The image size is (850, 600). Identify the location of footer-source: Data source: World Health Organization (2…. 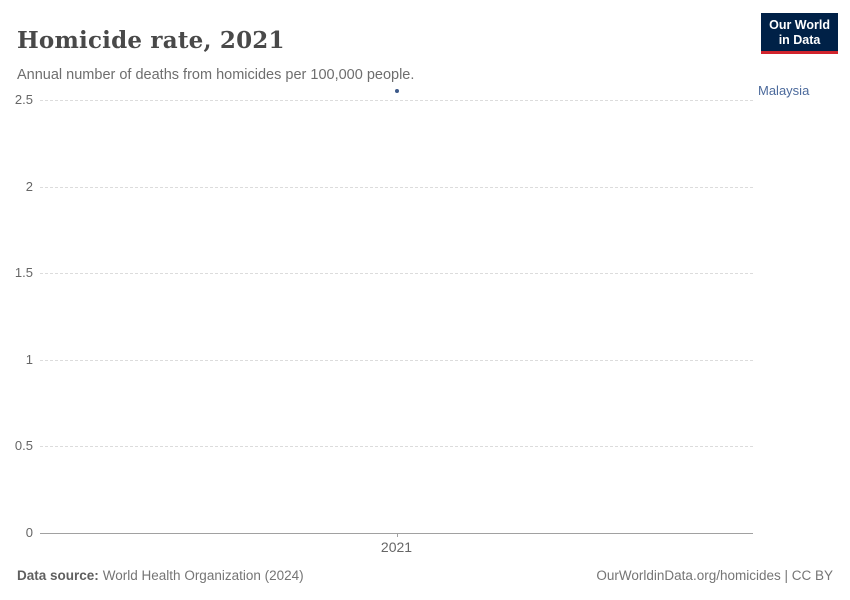
(160, 575).